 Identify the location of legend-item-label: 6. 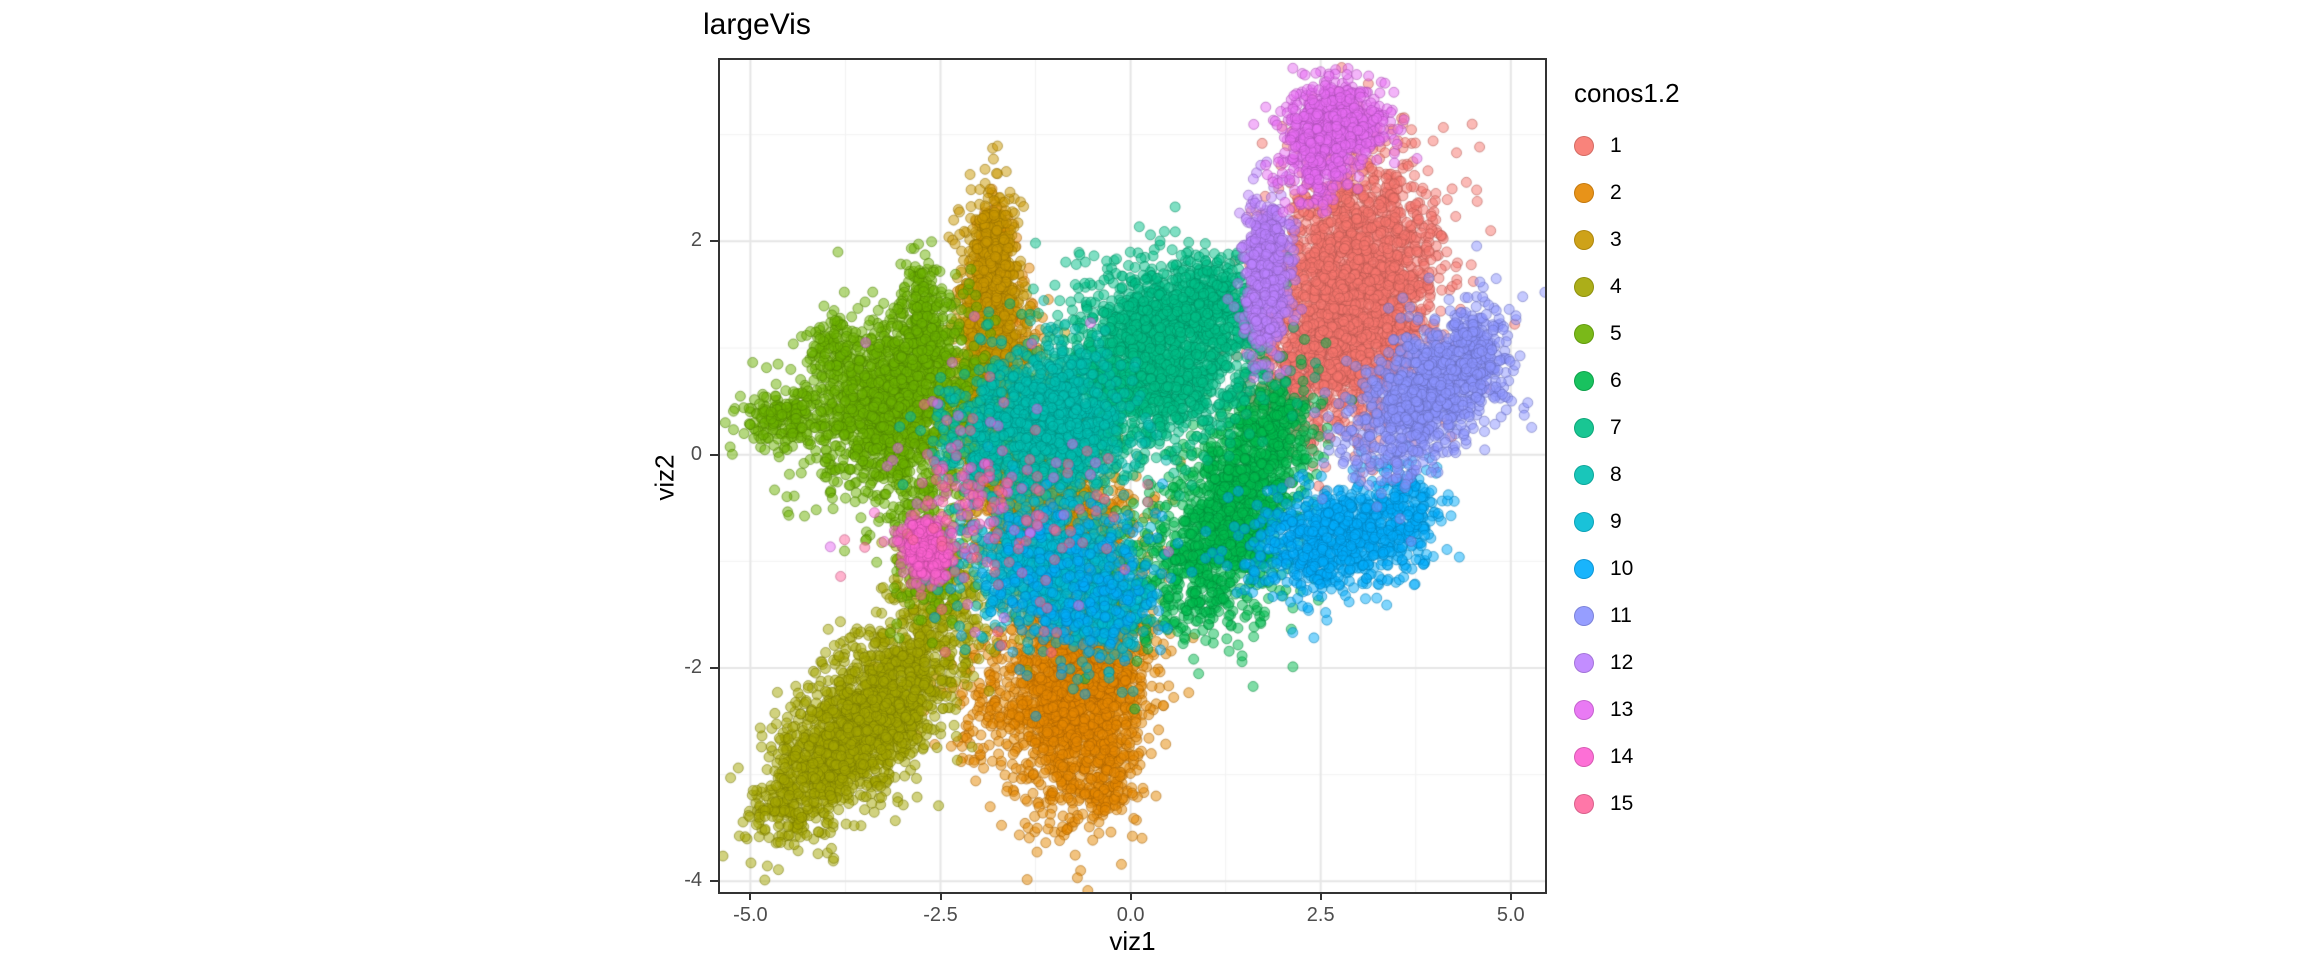
(1616, 380).